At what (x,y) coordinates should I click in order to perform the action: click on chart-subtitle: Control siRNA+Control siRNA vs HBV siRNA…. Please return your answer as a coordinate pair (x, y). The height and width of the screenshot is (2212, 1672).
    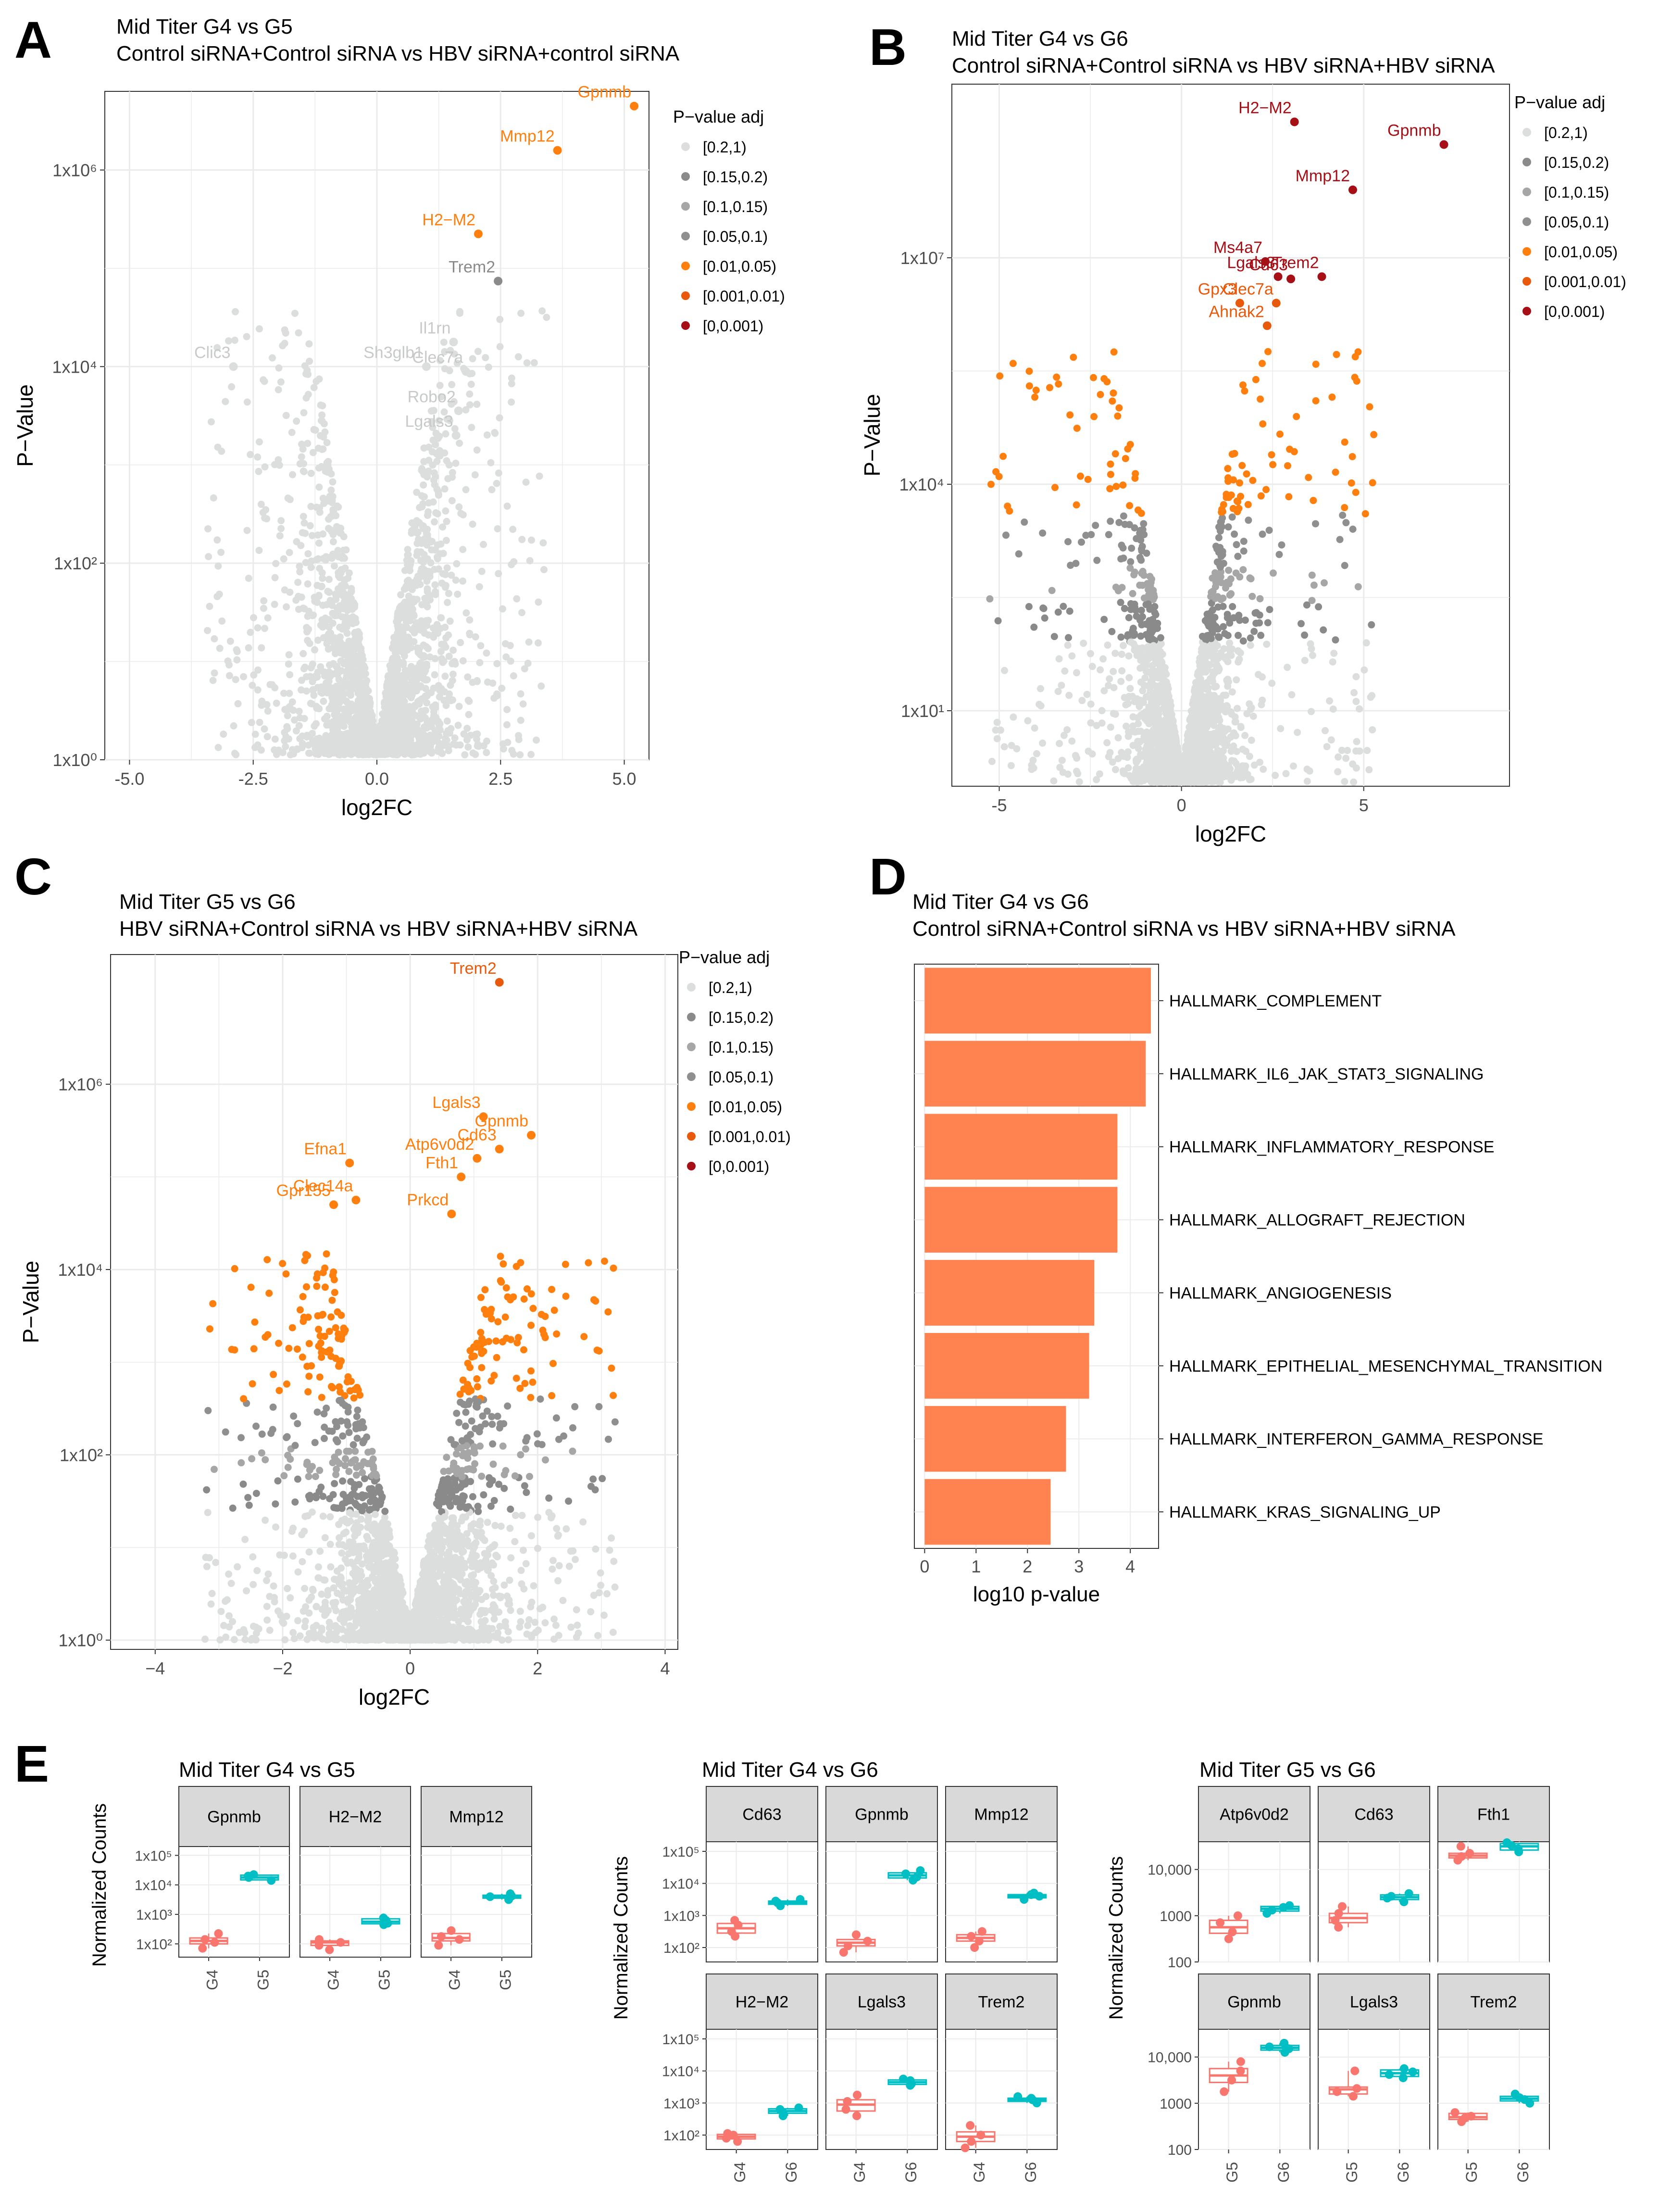
    Looking at the image, I should click on (398, 53).